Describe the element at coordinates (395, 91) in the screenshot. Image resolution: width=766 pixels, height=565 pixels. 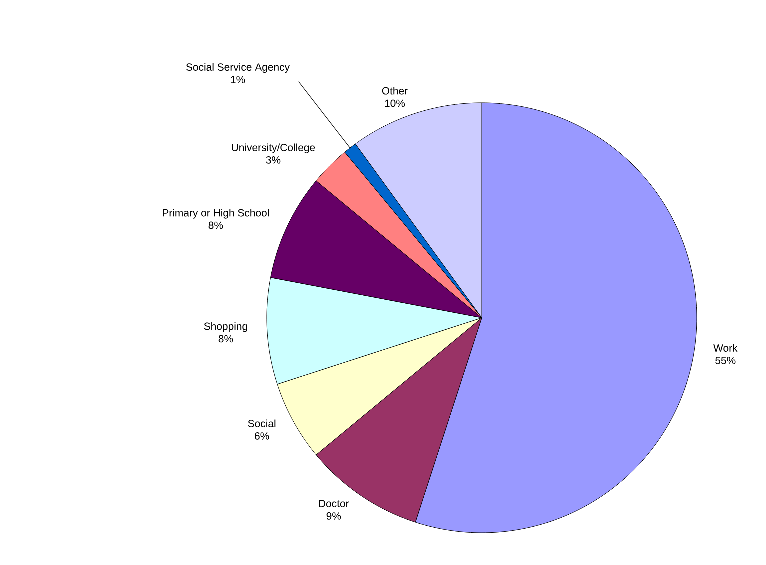
I see `slice-label: Other` at that location.